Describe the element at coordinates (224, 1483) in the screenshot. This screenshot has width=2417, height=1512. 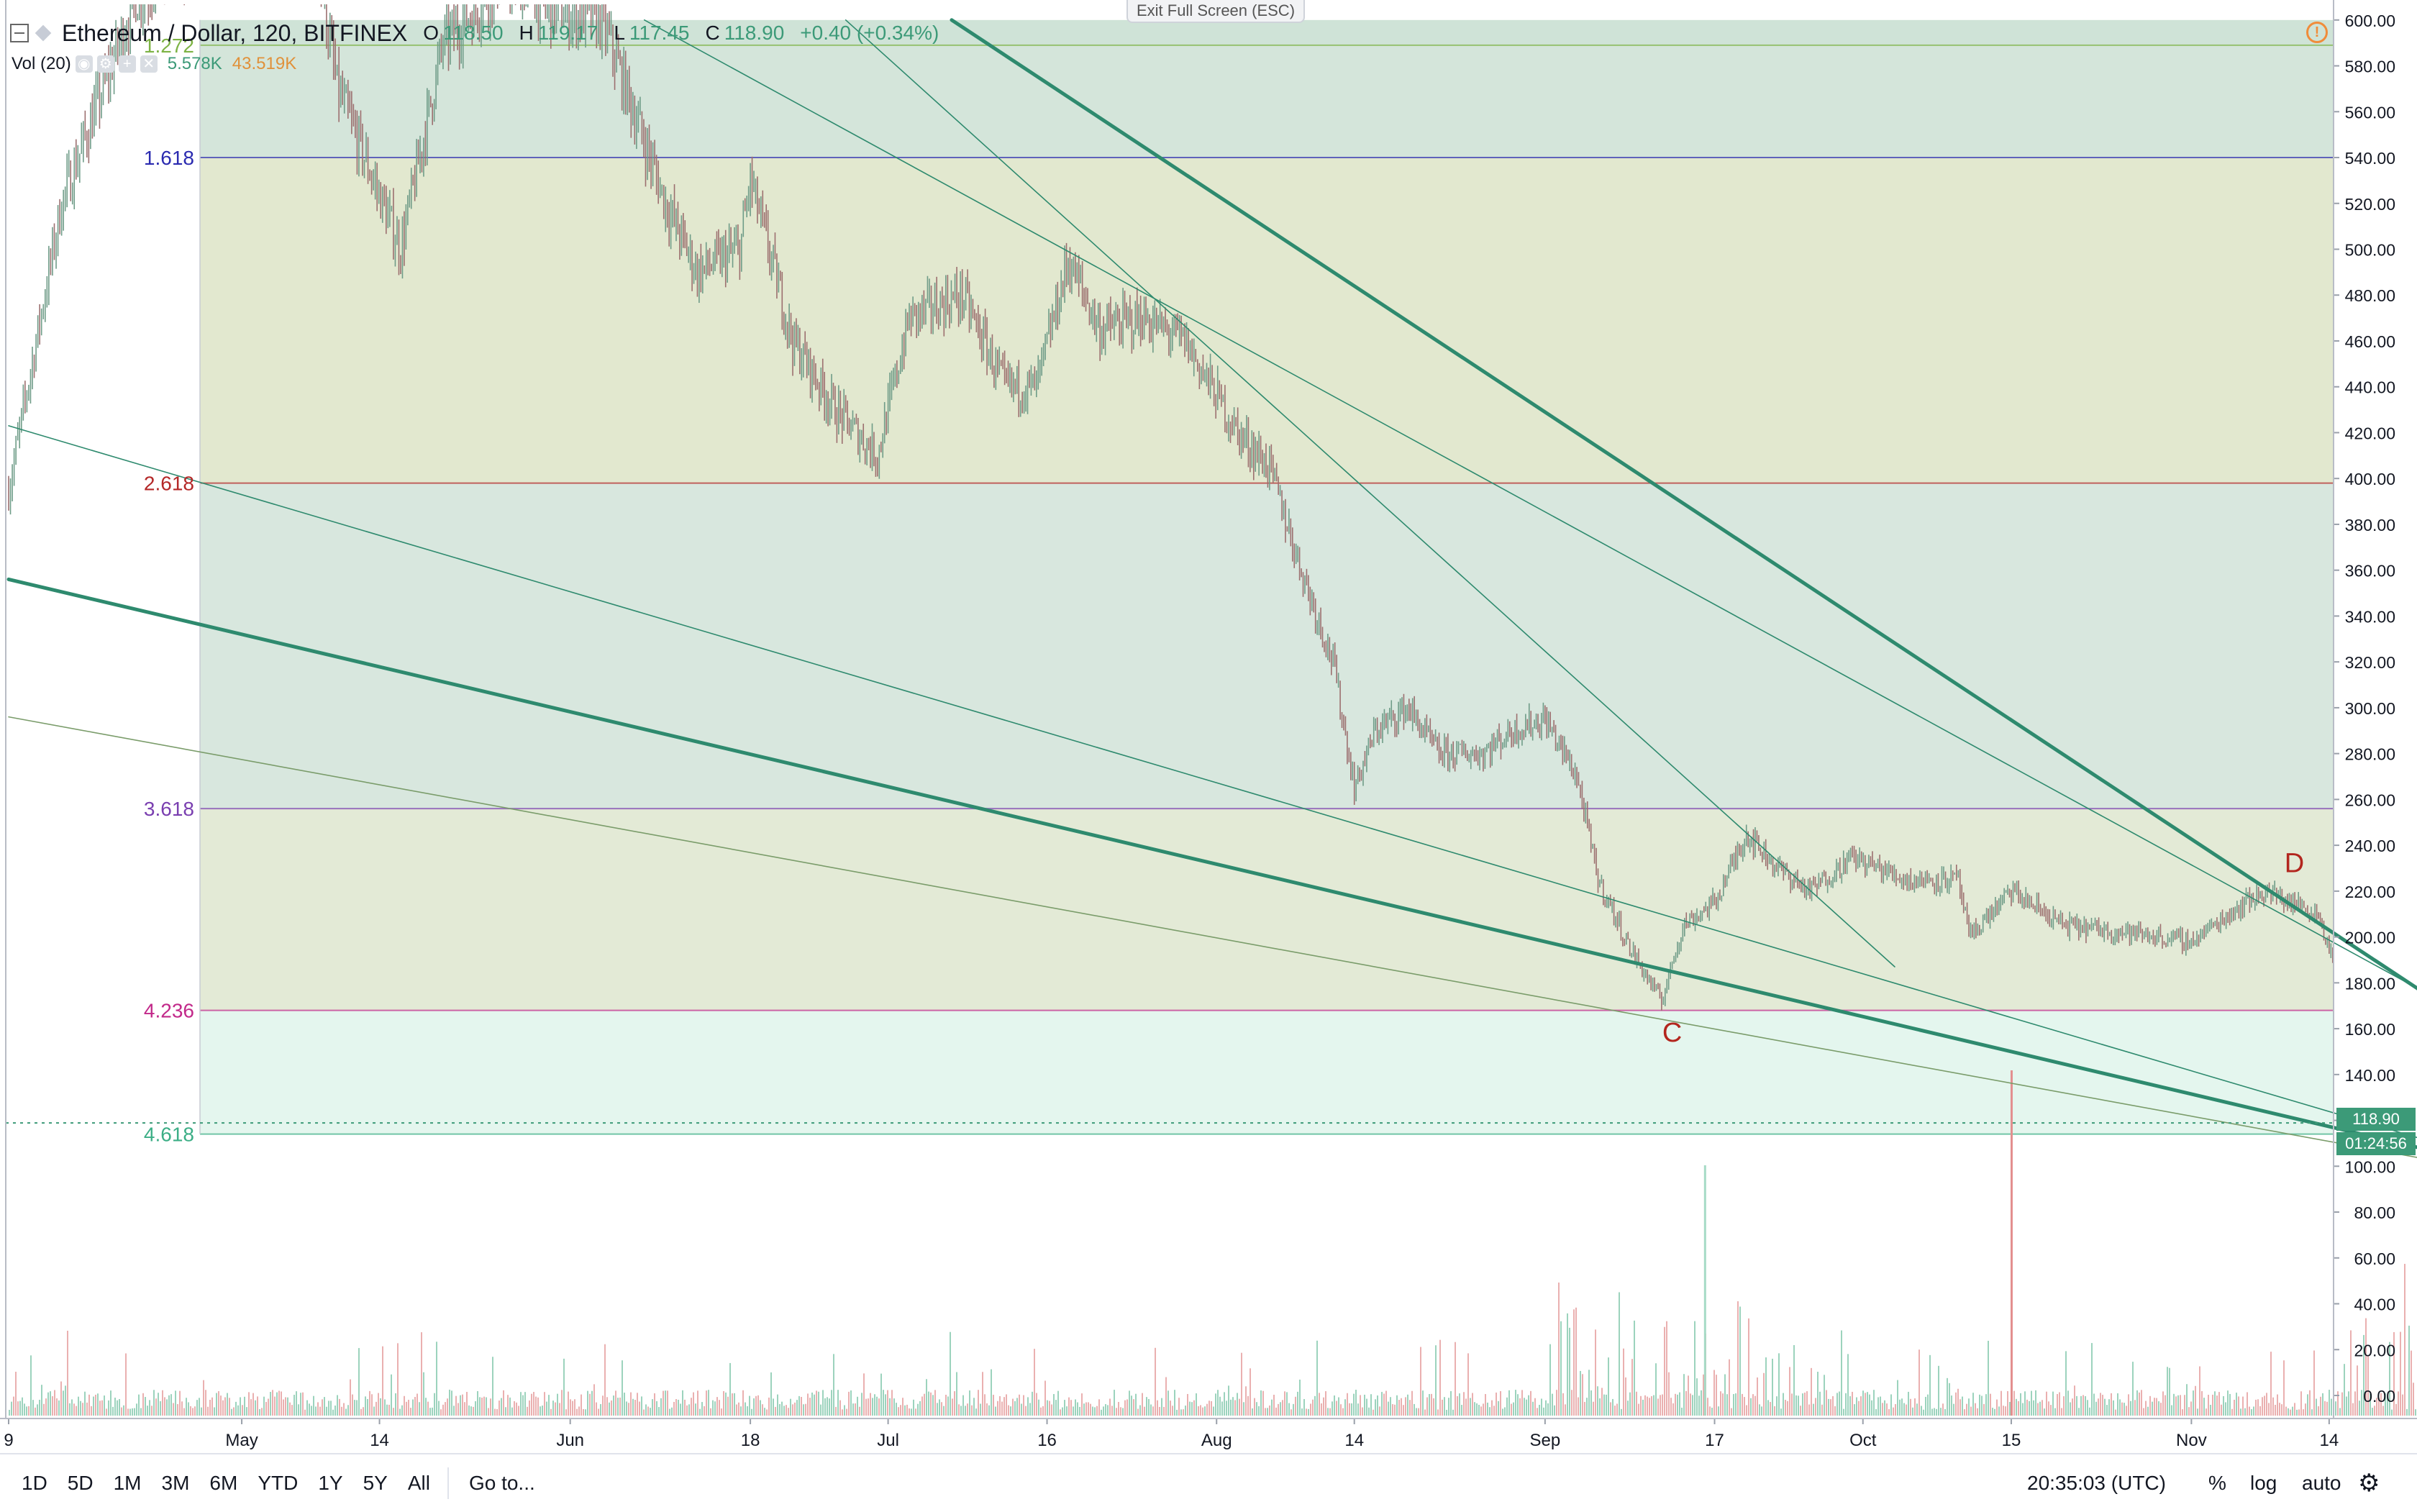
I see `timeframe-6m: 6M` at that location.